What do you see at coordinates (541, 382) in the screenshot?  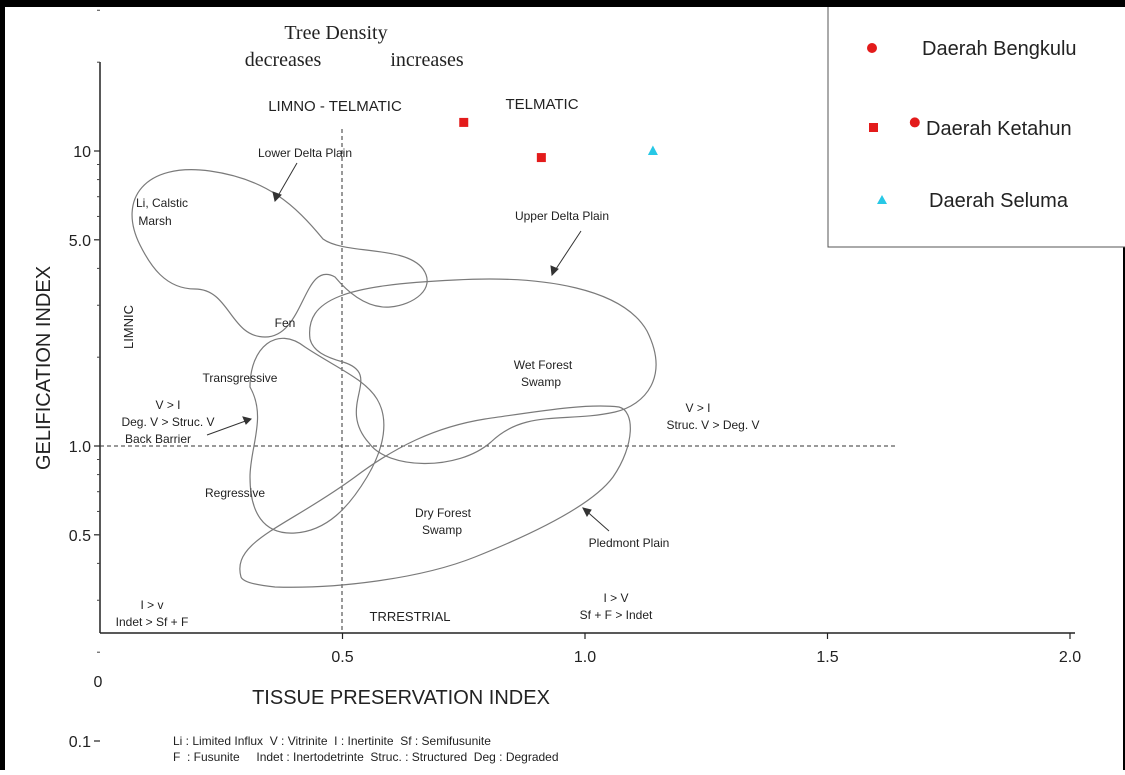 I see `label-wet-swamp: Swamp` at bounding box center [541, 382].